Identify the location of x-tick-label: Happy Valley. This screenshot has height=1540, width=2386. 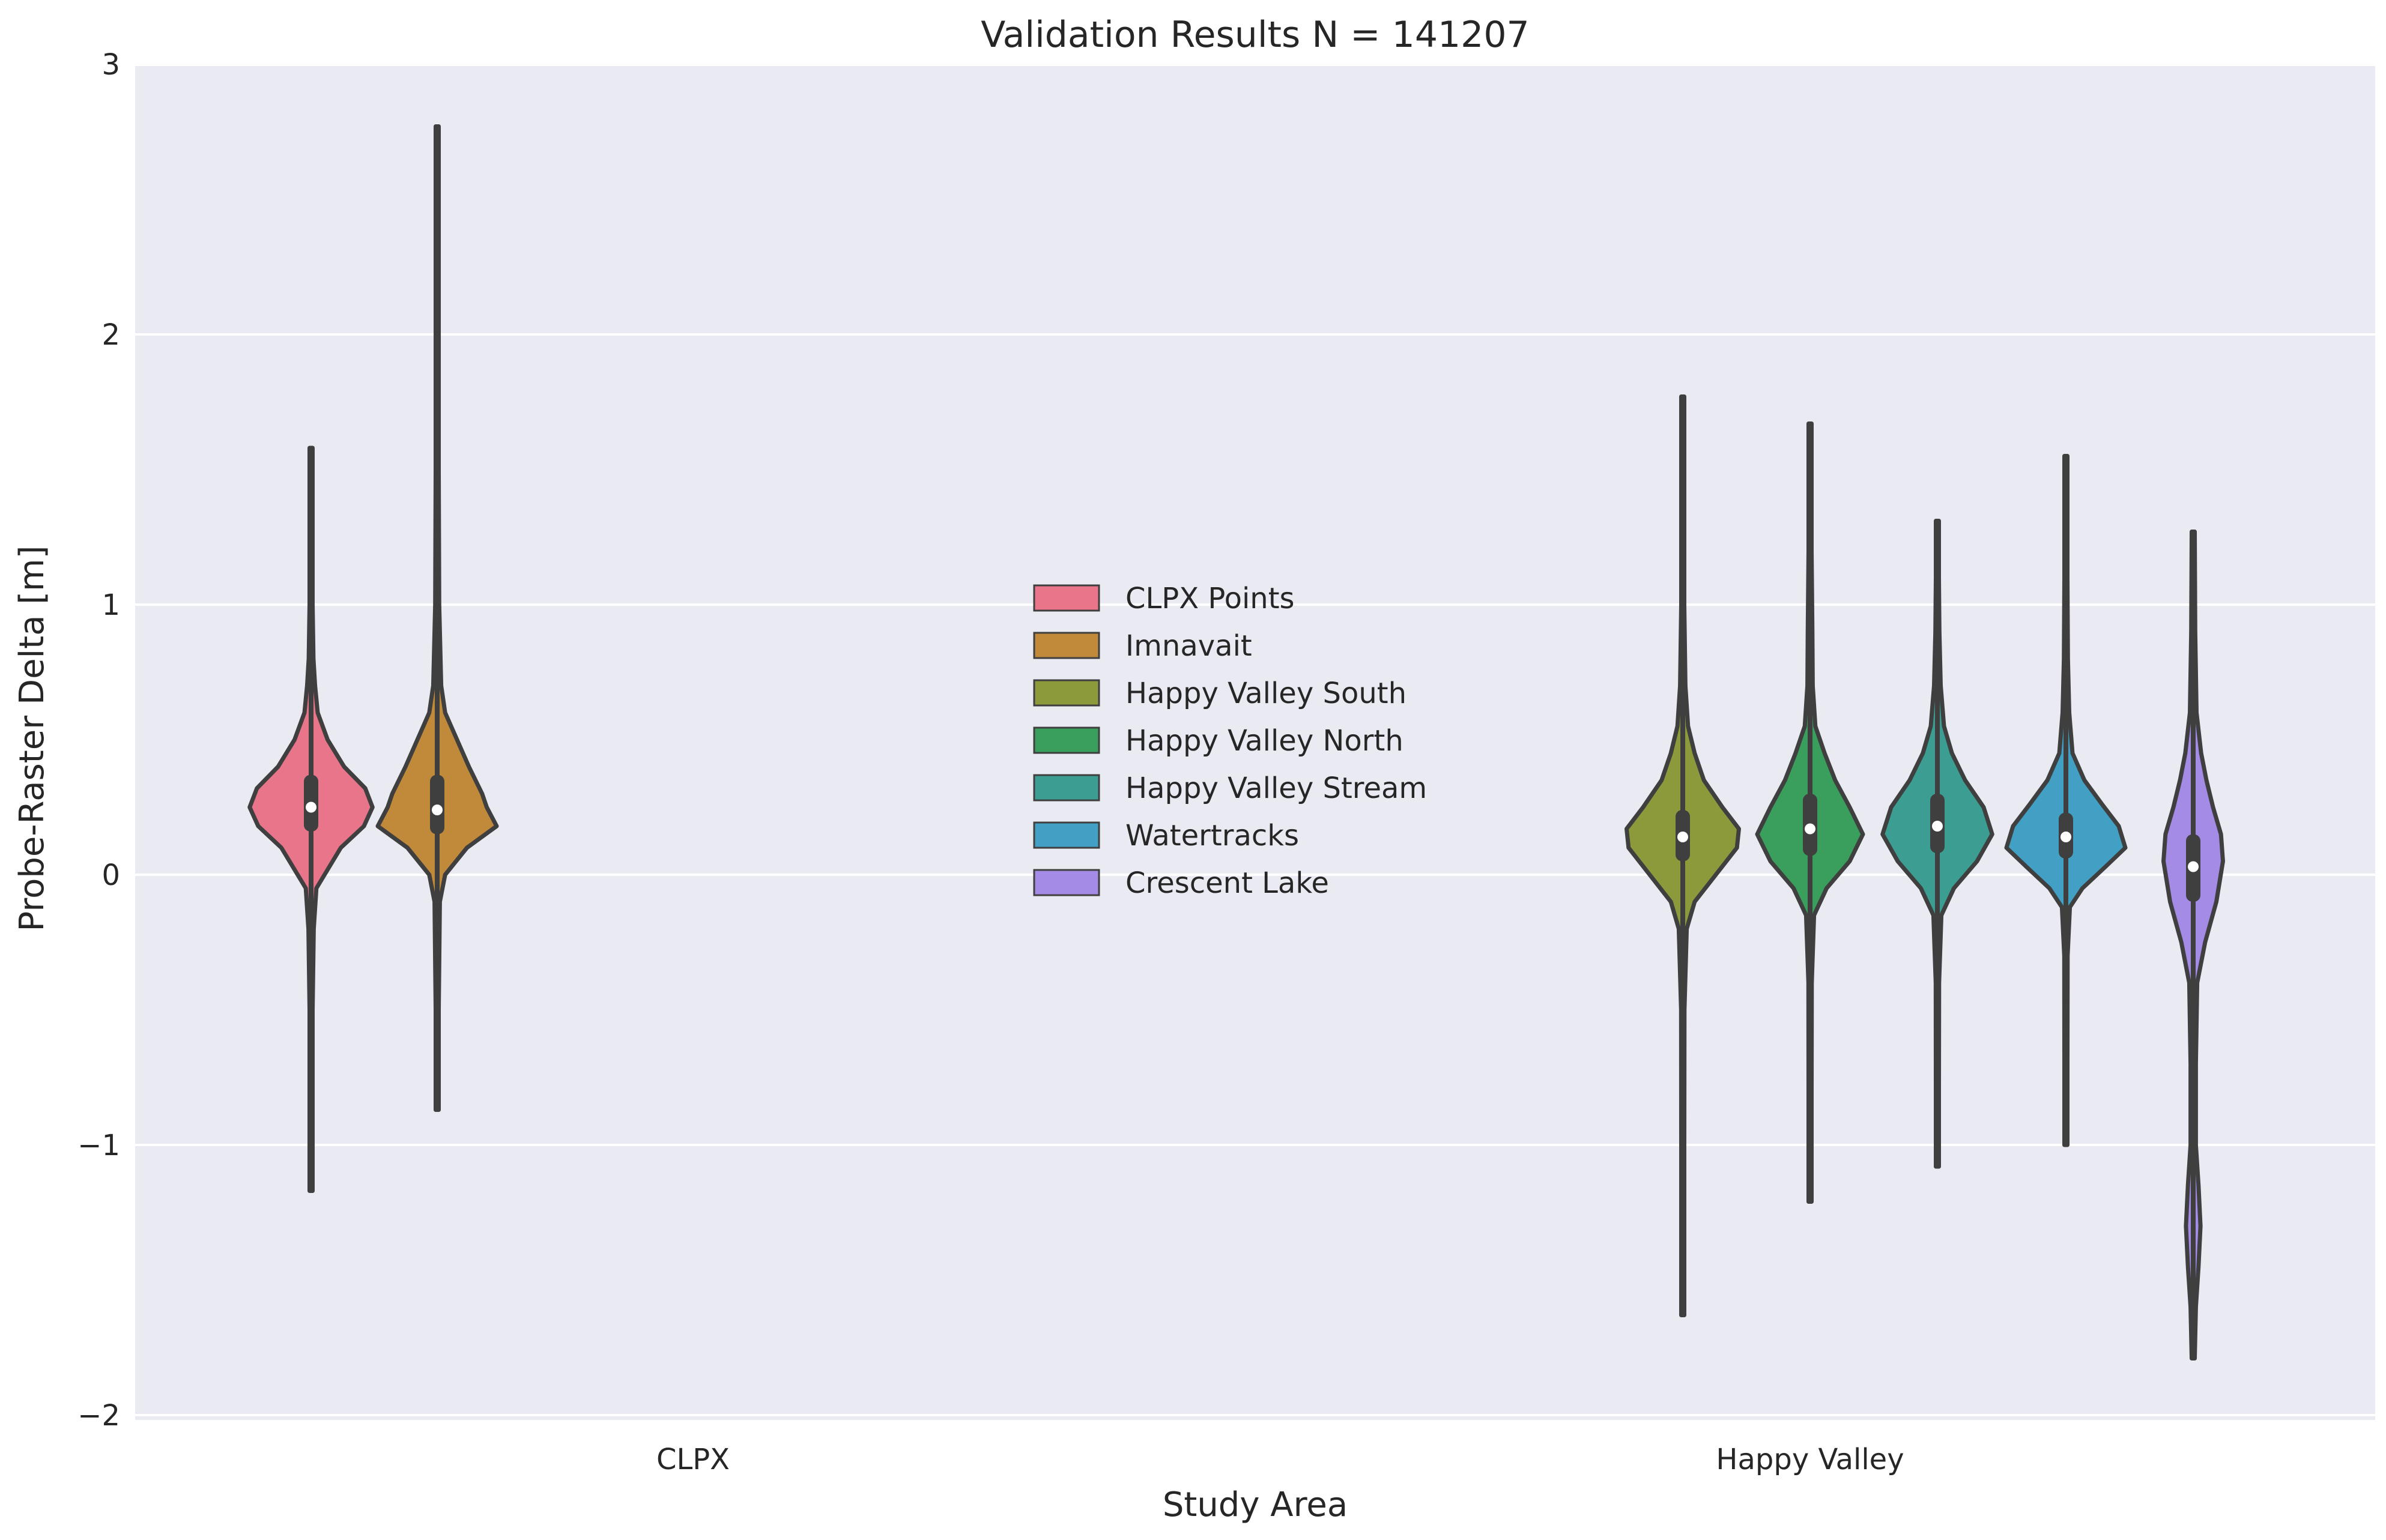
(1810, 1459).